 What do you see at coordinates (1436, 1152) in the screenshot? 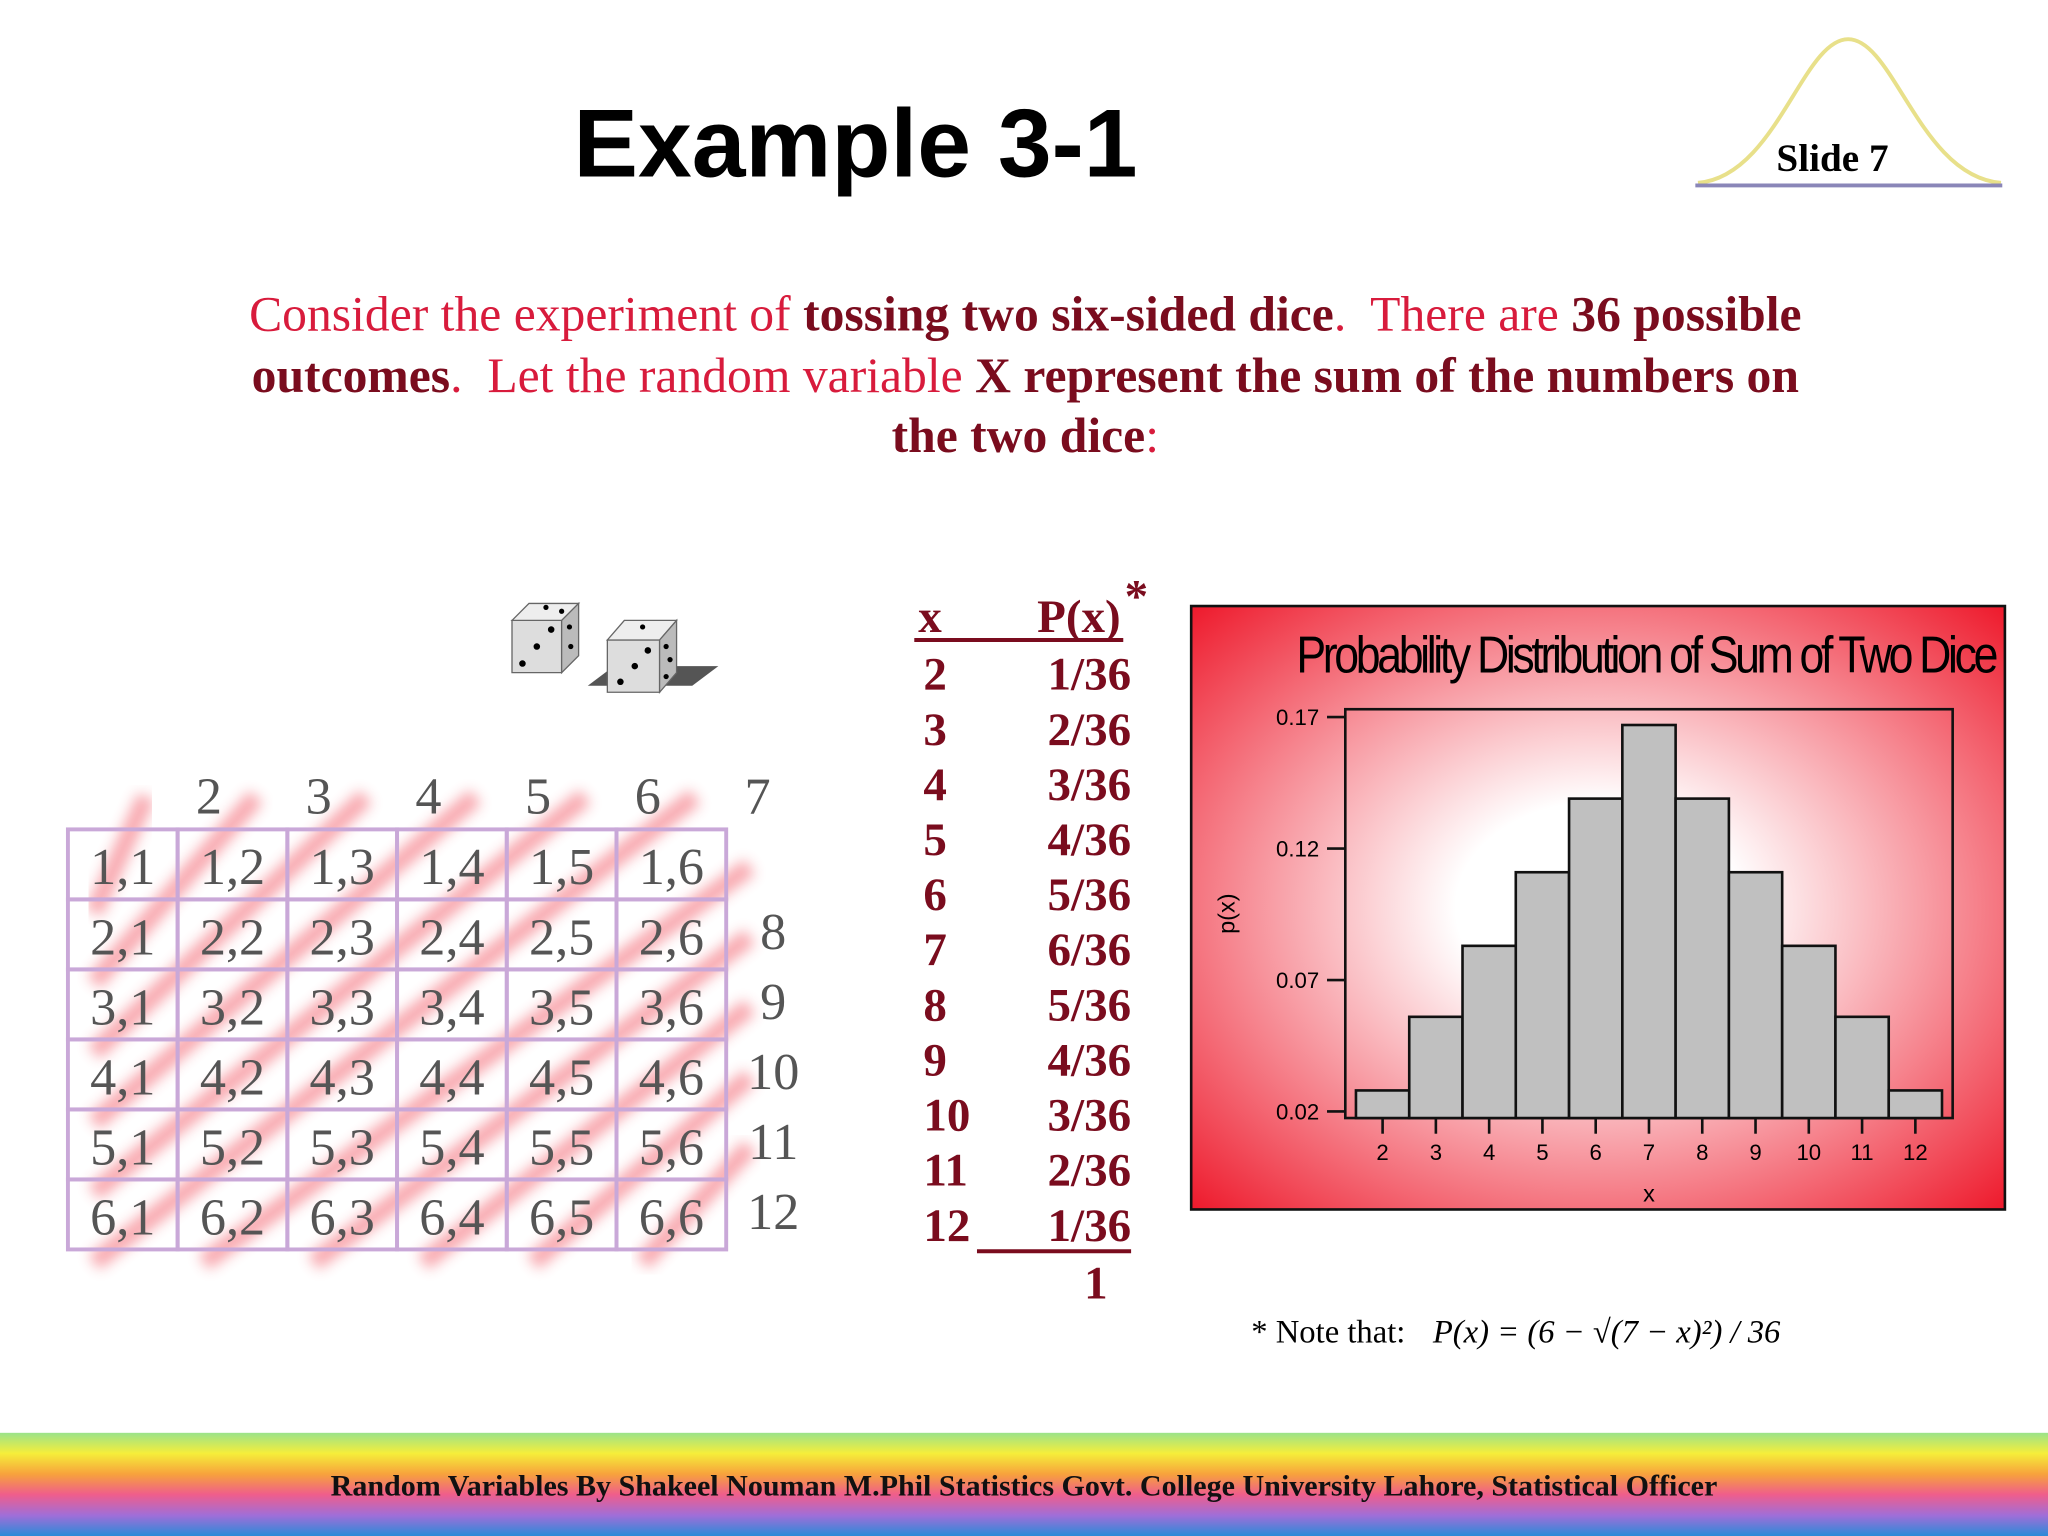
I see `x-tick-label: 3` at bounding box center [1436, 1152].